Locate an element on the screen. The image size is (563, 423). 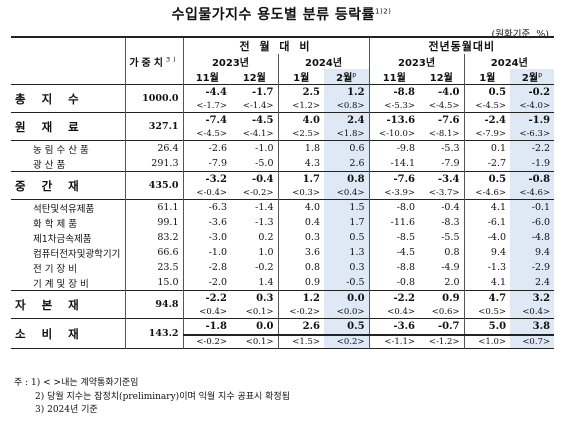
row-label: 석탄및석유제품 is located at coordinates (64, 209).